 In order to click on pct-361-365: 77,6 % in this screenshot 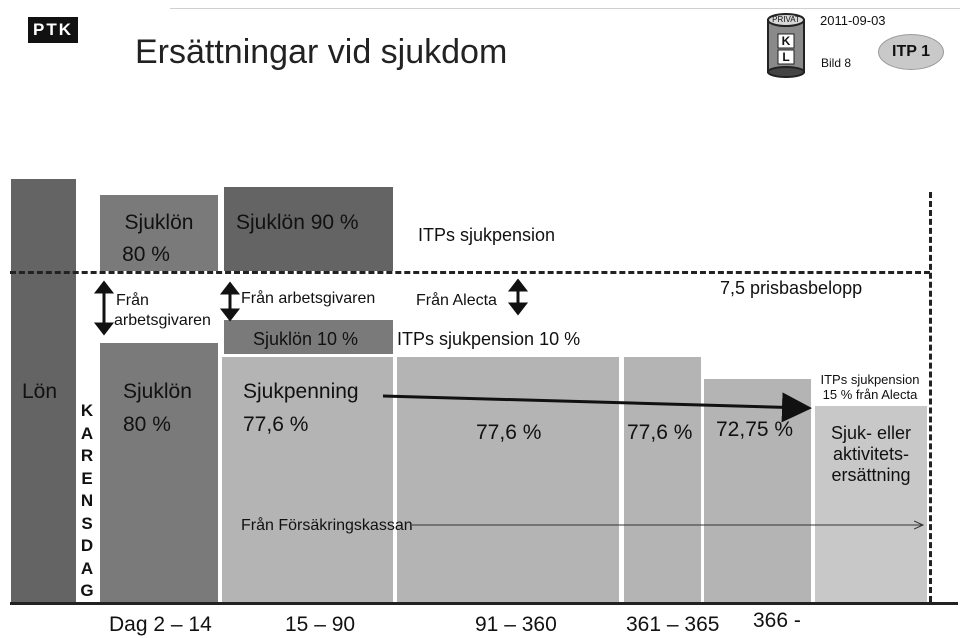, I will do `click(660, 432)`.